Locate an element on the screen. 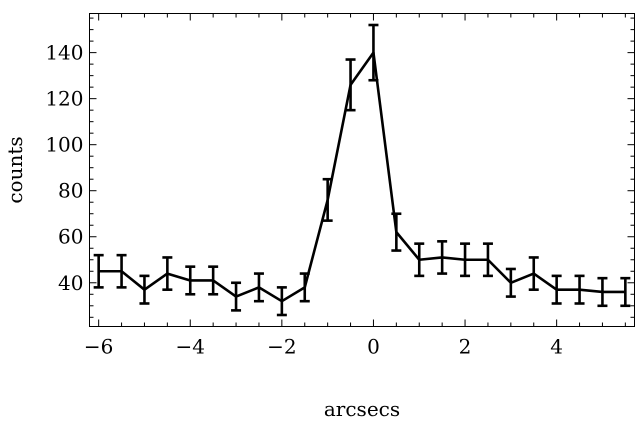  y-tick-label: 80 is located at coordinates (70, 191).